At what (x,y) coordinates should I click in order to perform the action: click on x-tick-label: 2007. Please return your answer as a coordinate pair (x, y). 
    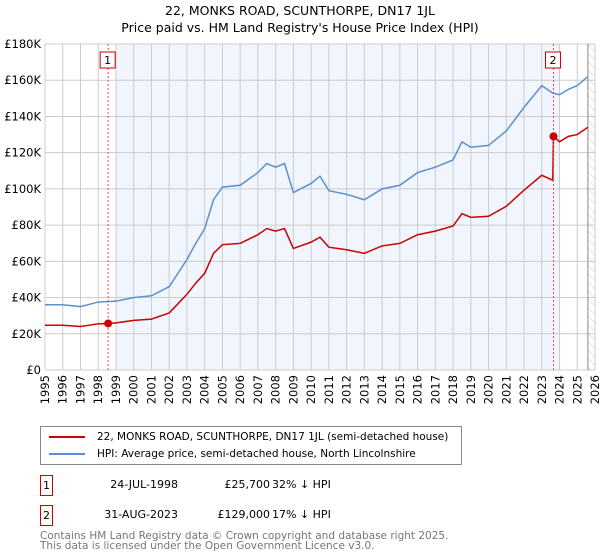
    Looking at the image, I should click on (258, 389).